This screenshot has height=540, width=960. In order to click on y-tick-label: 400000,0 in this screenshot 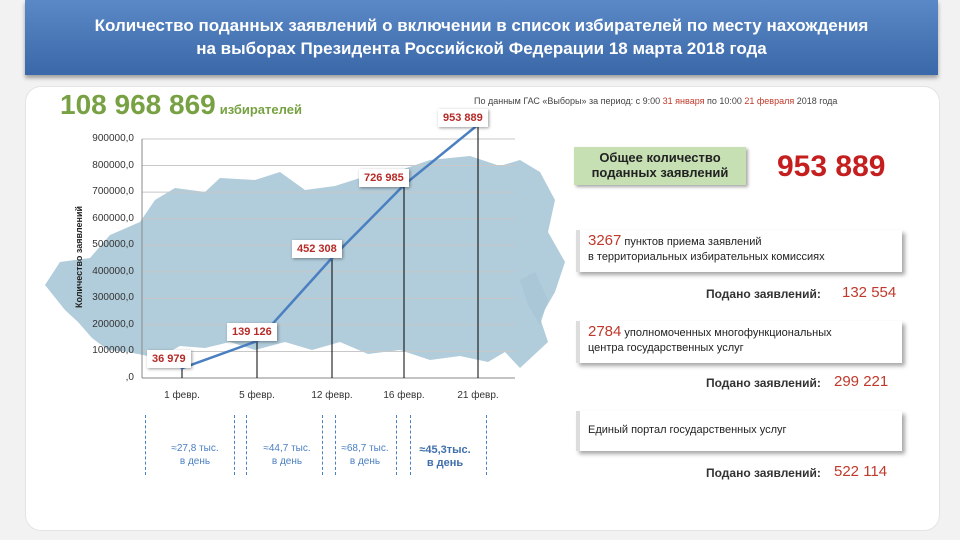, I will do `click(113, 271)`.